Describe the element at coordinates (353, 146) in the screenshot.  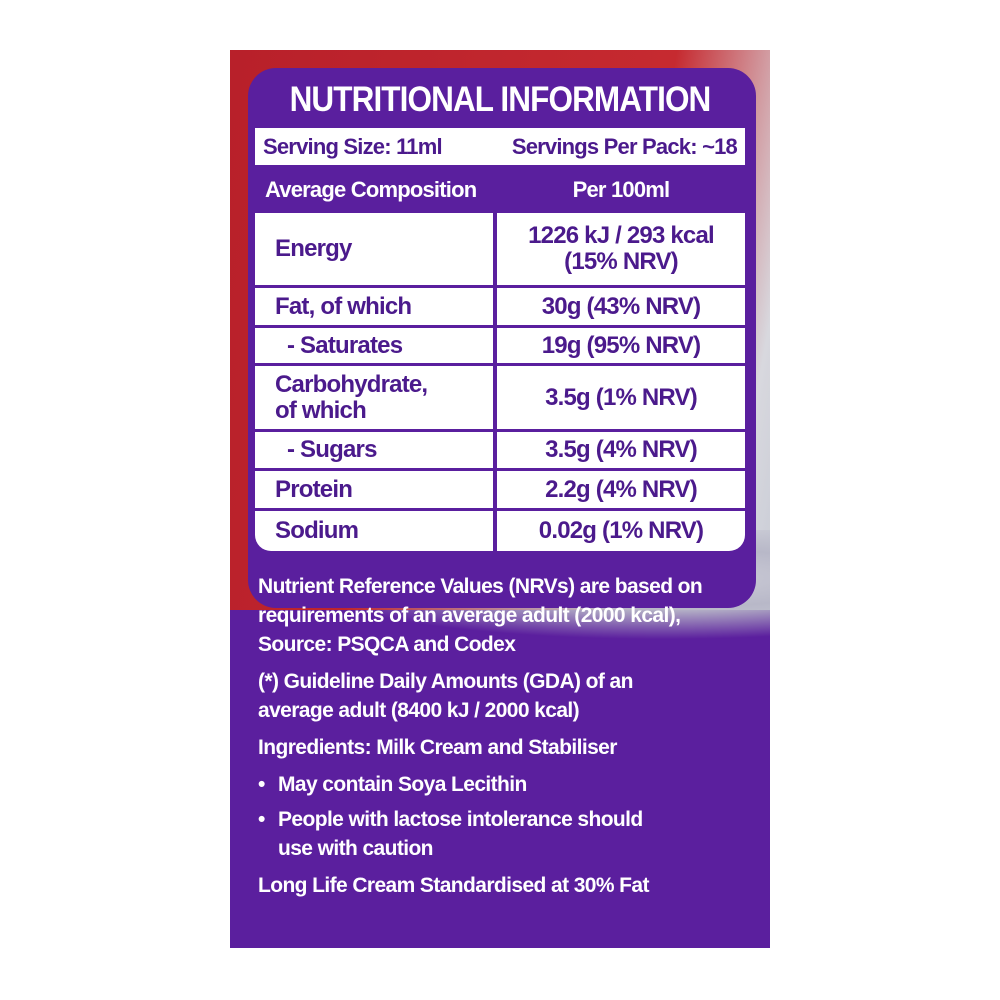
I see `serving-size: Serving Size: 11ml` at that location.